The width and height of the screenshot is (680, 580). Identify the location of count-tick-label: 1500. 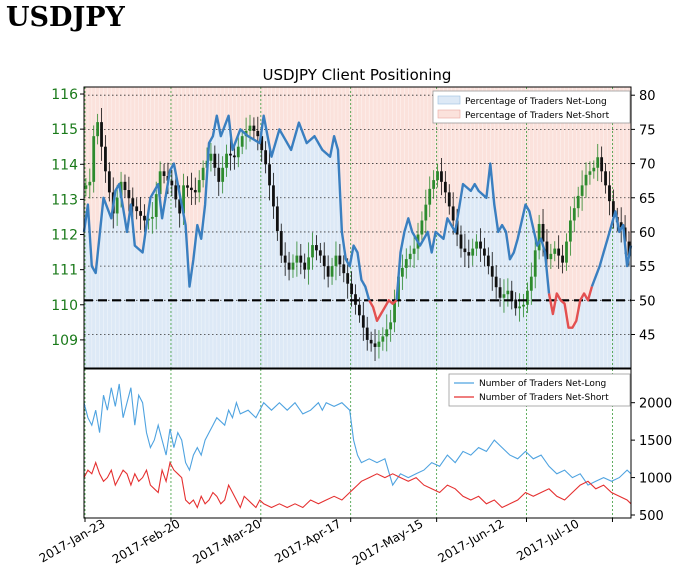
(655, 441).